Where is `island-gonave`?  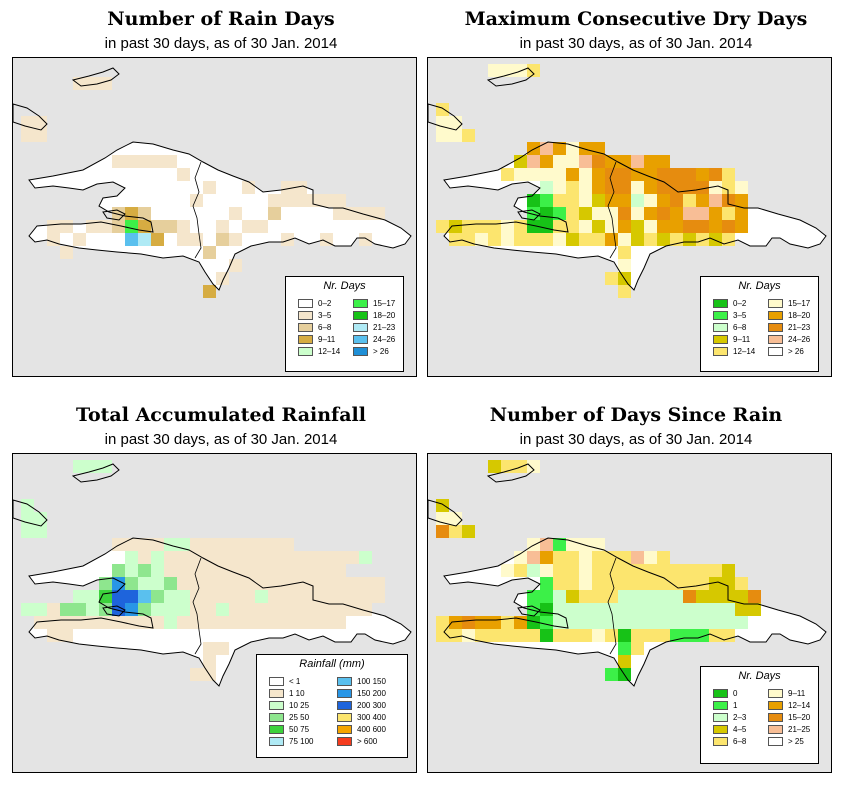 island-gonave is located at coordinates (114, 215).